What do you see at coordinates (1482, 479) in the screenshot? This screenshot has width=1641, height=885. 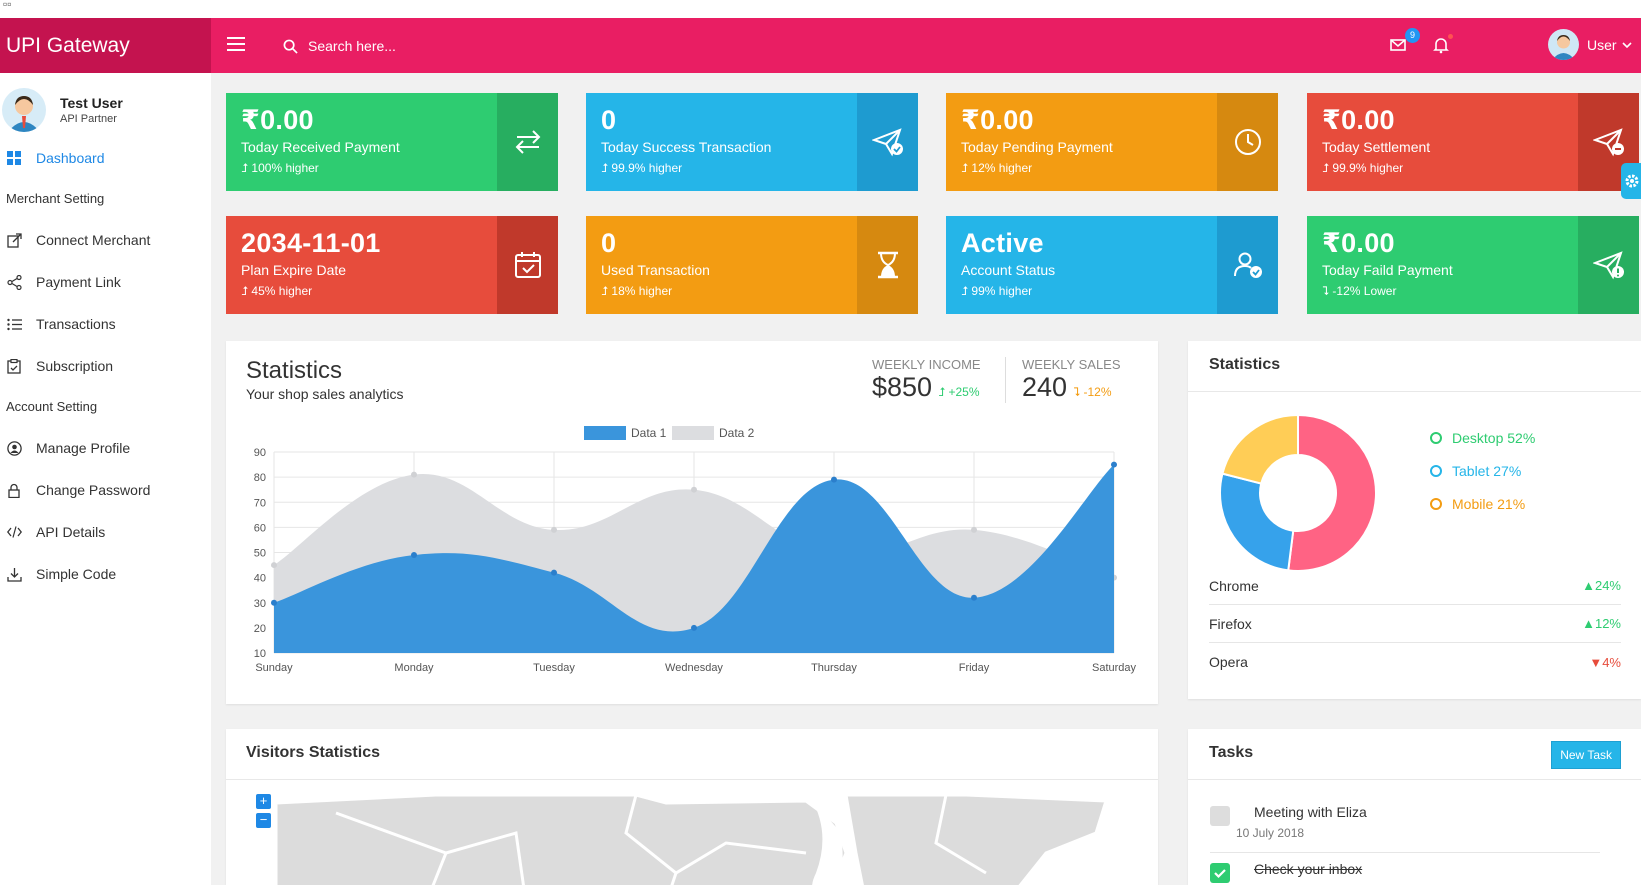 I see `donut-legend: Desktop 52% Tablet 27% Mobile 21%` at bounding box center [1482, 479].